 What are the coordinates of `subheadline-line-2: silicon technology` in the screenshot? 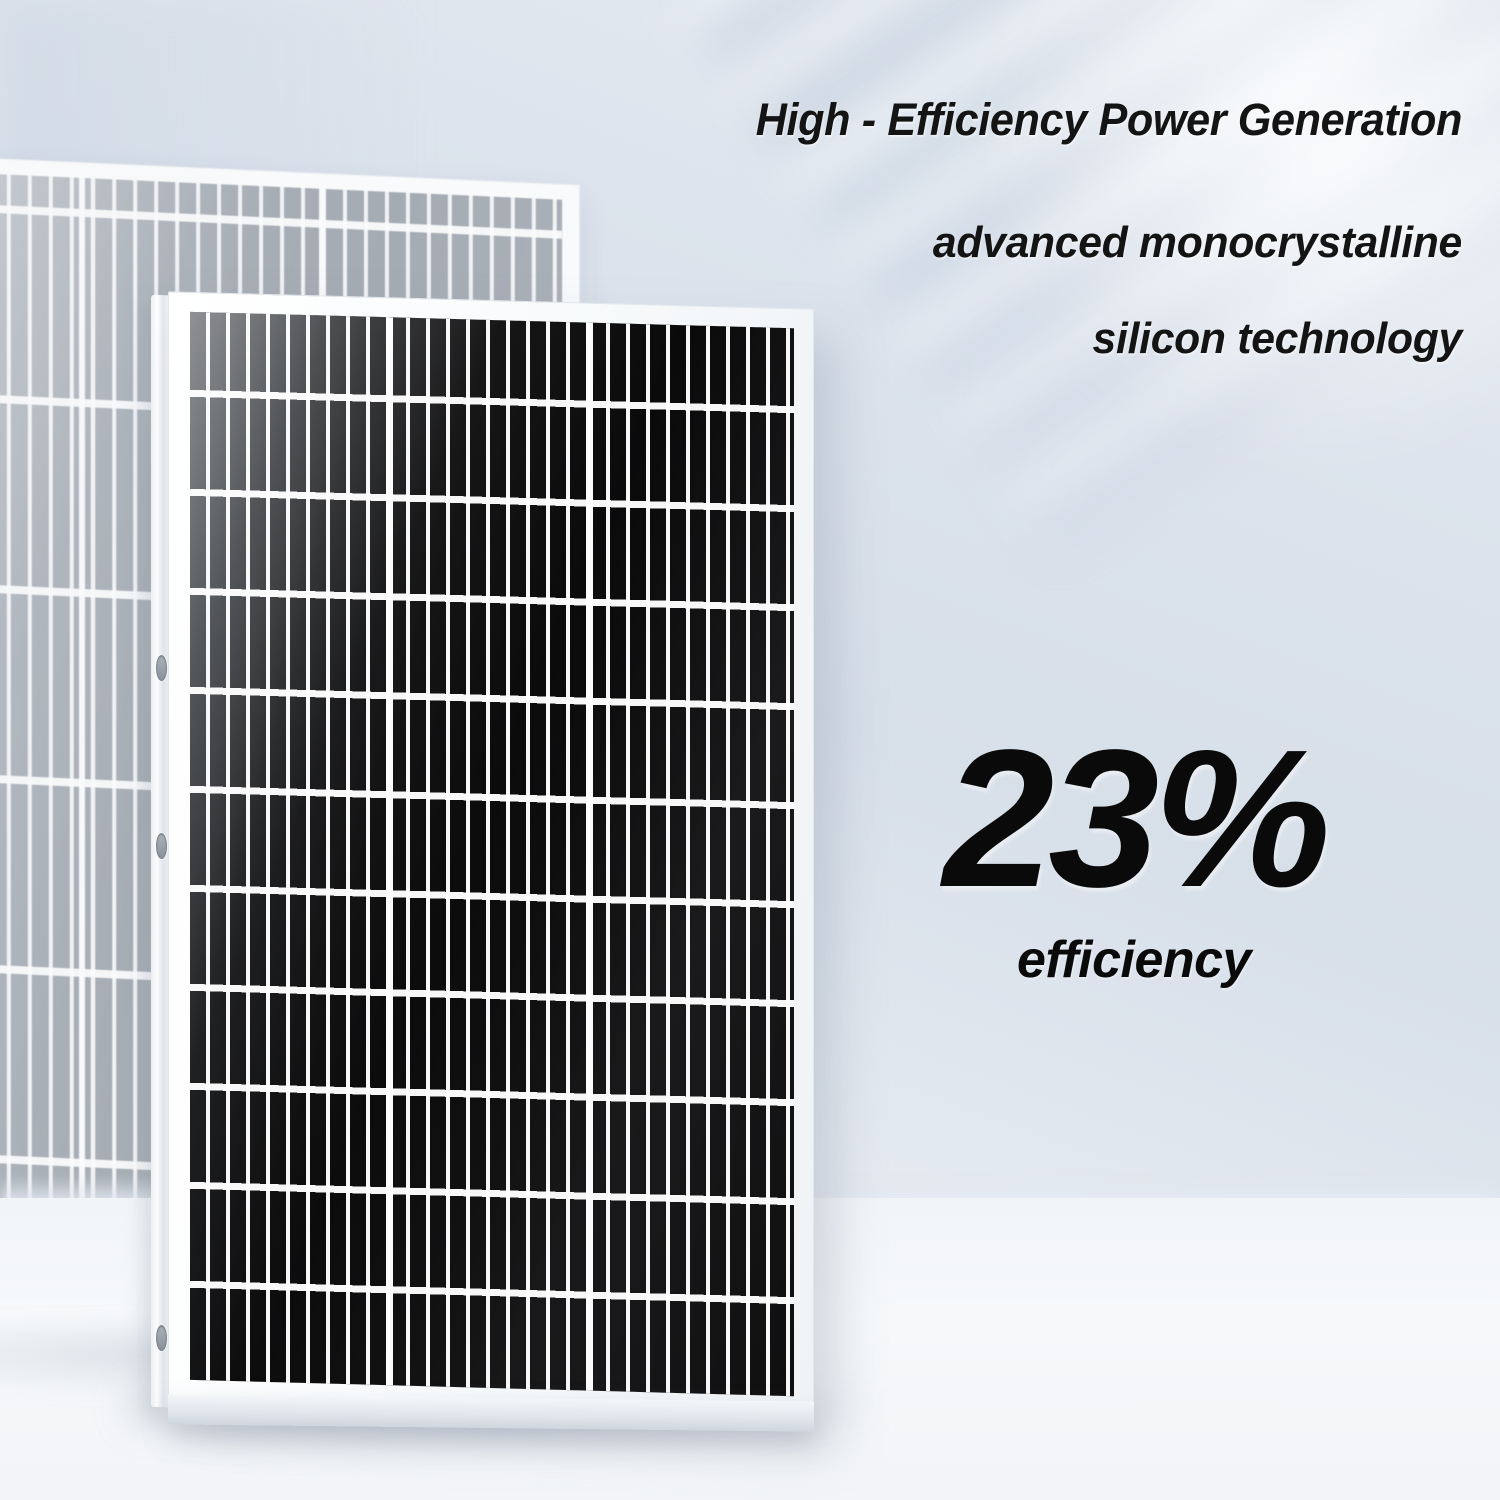 It's located at (1277, 338).